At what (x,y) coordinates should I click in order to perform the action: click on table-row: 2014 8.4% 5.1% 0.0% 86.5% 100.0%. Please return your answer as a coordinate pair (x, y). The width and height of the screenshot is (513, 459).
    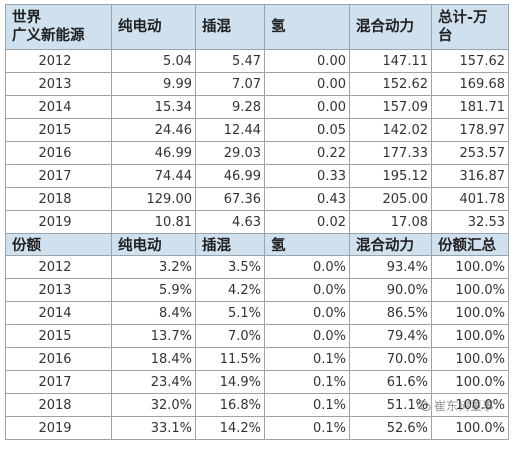
    Looking at the image, I should click on (257, 313).